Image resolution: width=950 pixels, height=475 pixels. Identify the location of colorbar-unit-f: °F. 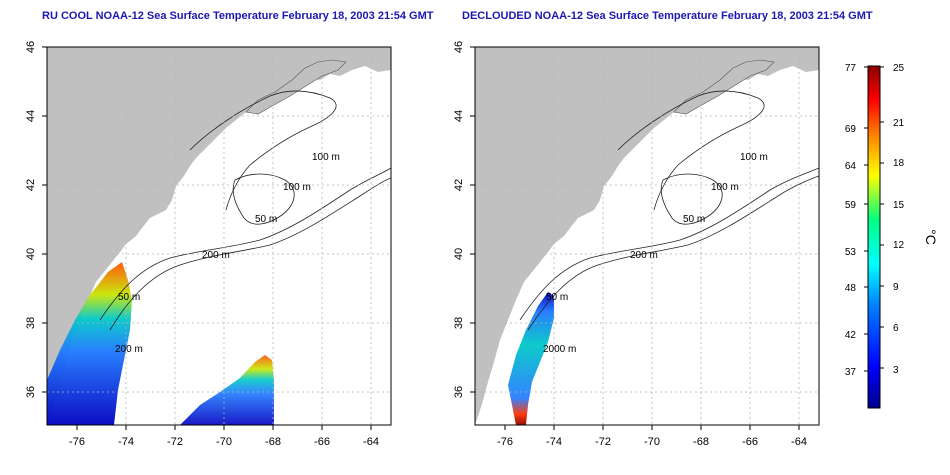
(840, 237).